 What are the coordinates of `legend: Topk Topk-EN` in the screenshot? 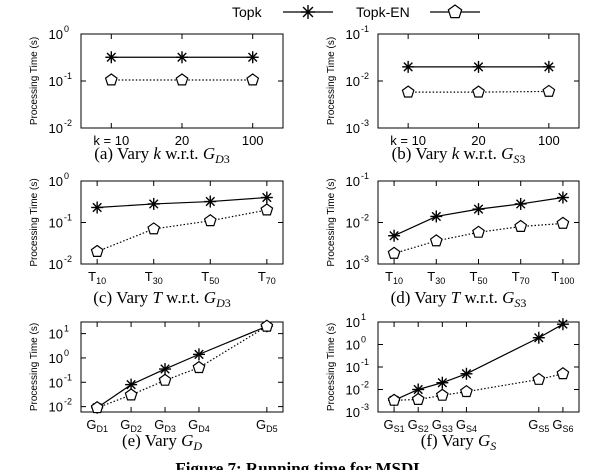 It's located at (356, 12).